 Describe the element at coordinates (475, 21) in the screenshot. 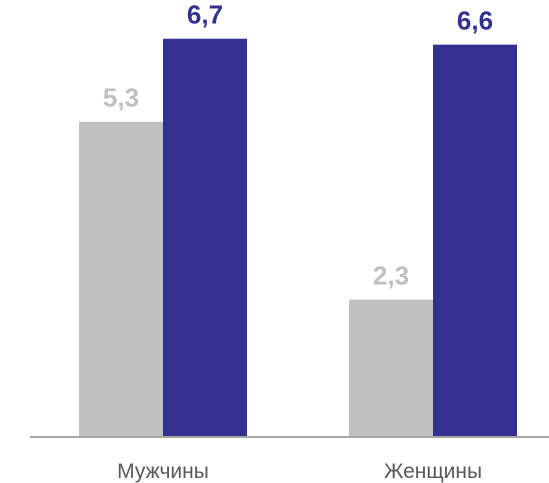

I see `data-label-women-series-2: 6,6` at that location.